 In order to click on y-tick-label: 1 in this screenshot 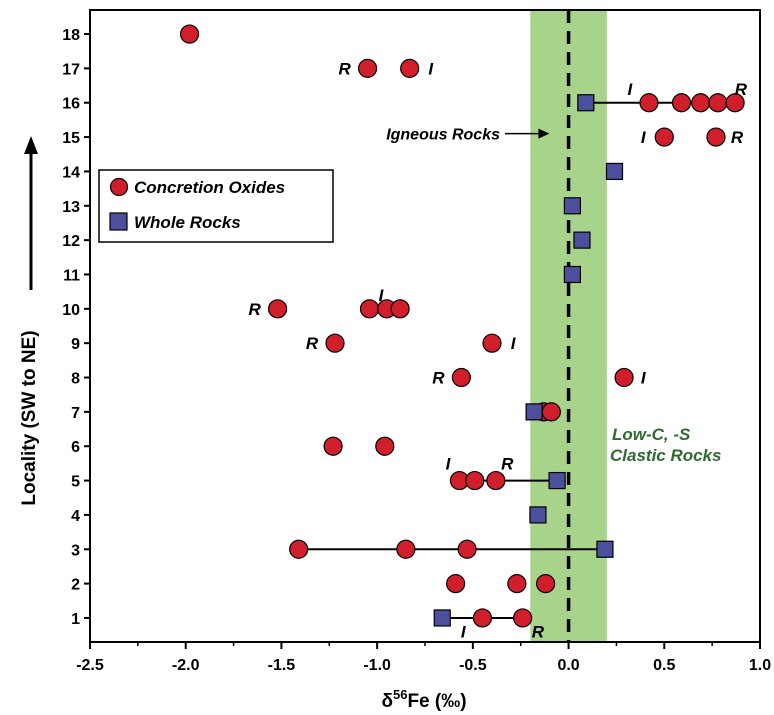, I will do `click(75, 619)`.